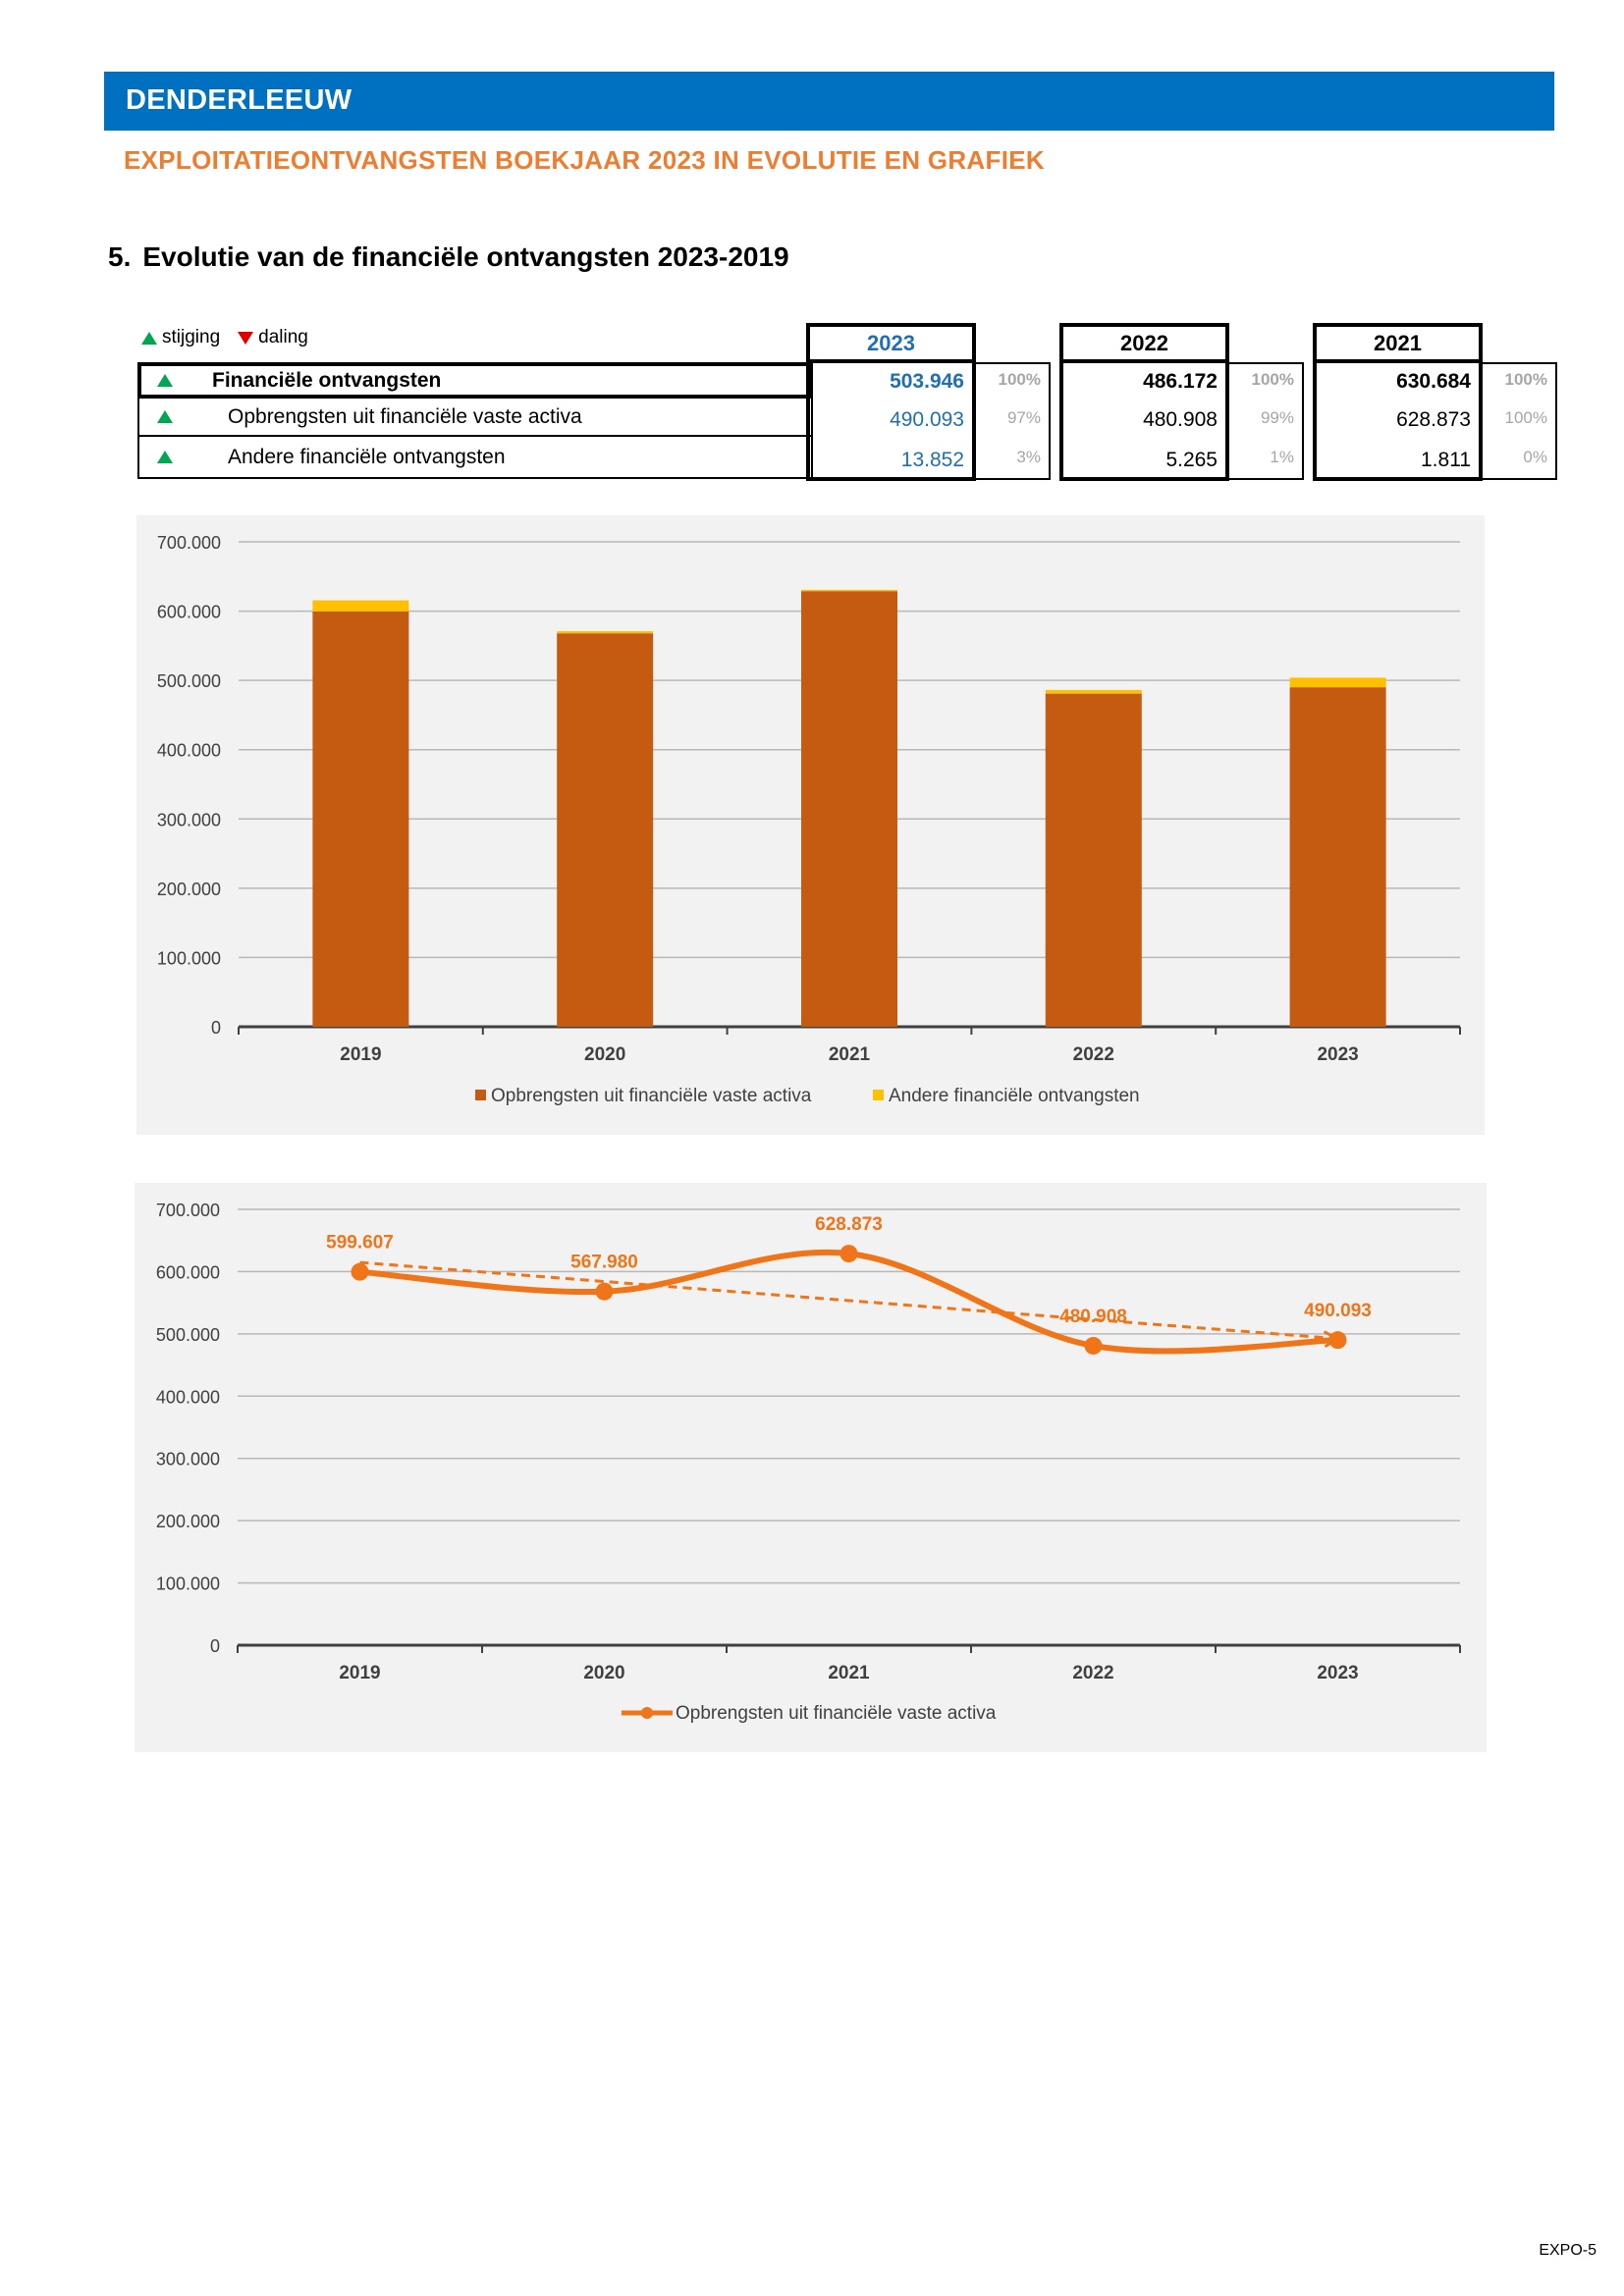 This screenshot has width=1624, height=2296. Describe the element at coordinates (239, 100) in the screenshot. I see `municipality-title: DENDERLEEUW` at that location.